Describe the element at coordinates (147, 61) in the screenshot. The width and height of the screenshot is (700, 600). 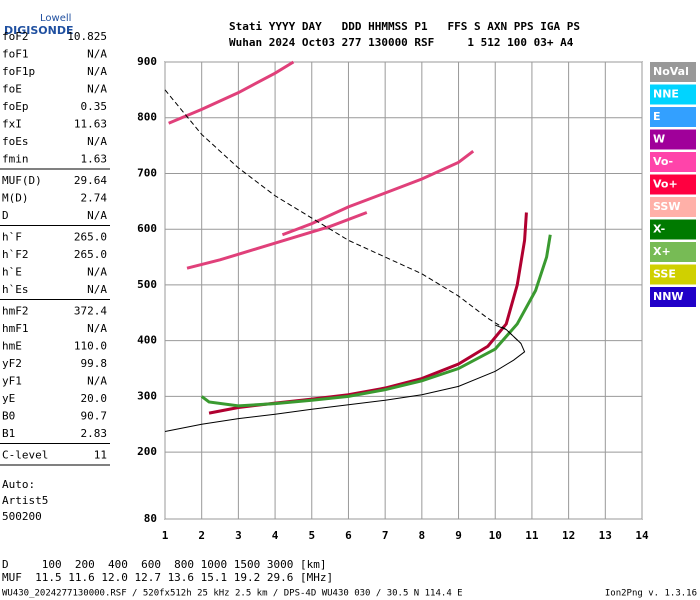
I see `y-tick-label: 900` at that location.